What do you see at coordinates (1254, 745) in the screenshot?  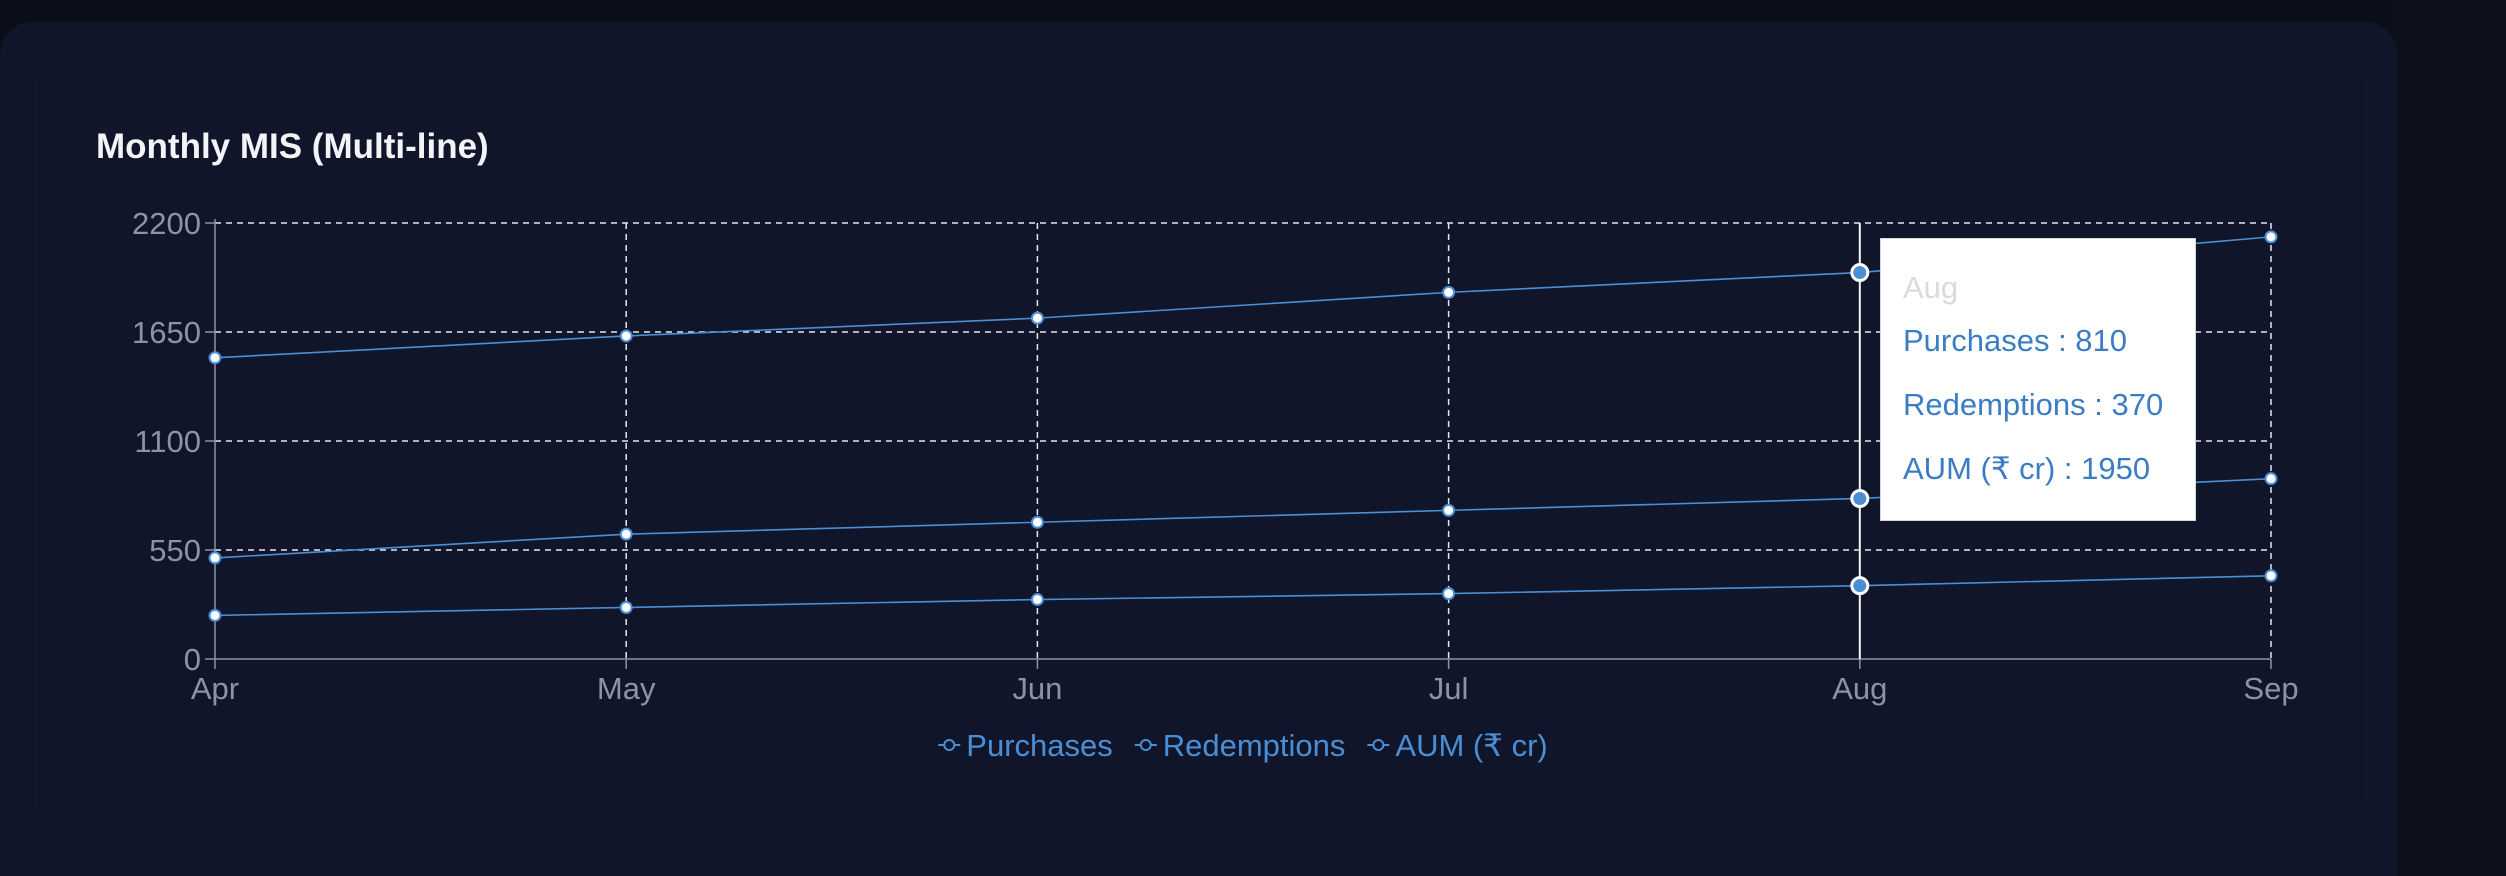 I see `legend-label-redemptions: Redemptions` at bounding box center [1254, 745].